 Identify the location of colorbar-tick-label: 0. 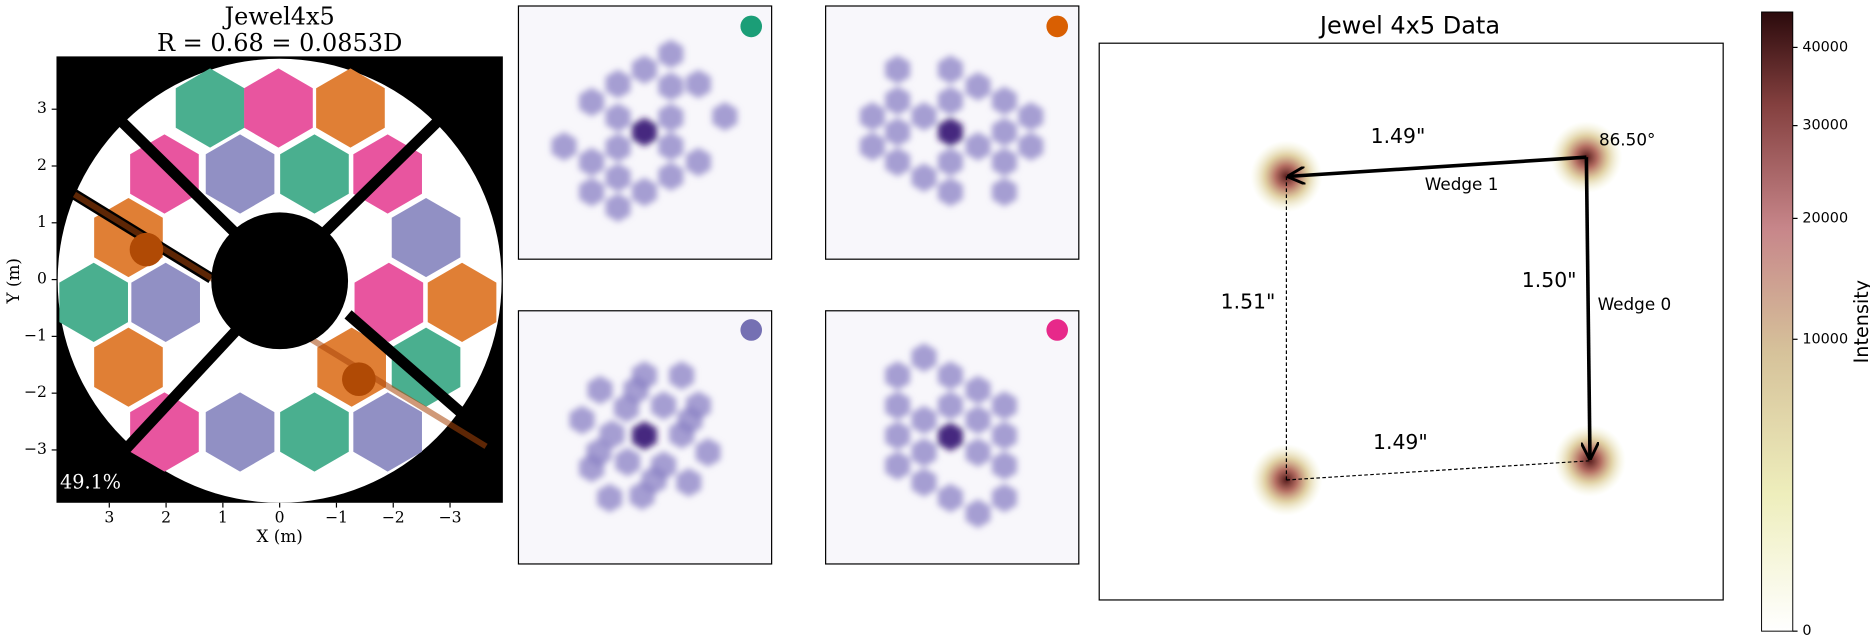
(1806, 631).